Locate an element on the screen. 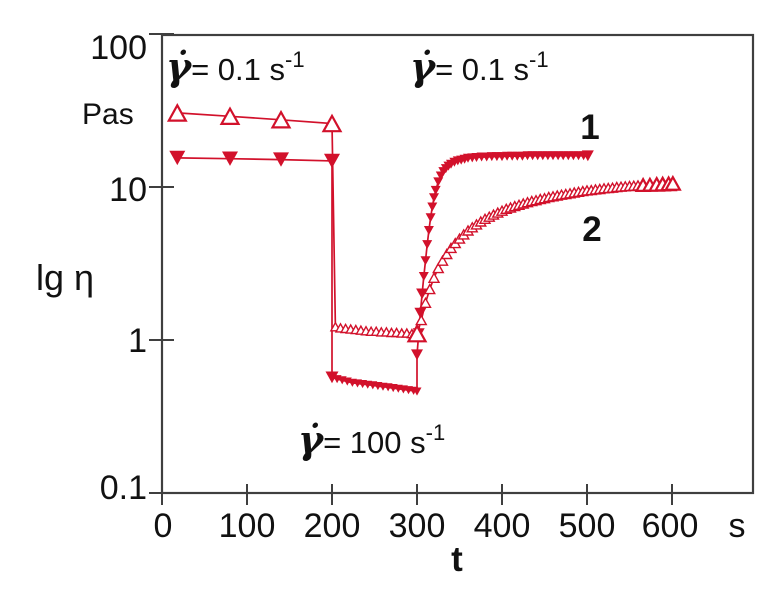  x-axis-unit: s is located at coordinates (737, 526).